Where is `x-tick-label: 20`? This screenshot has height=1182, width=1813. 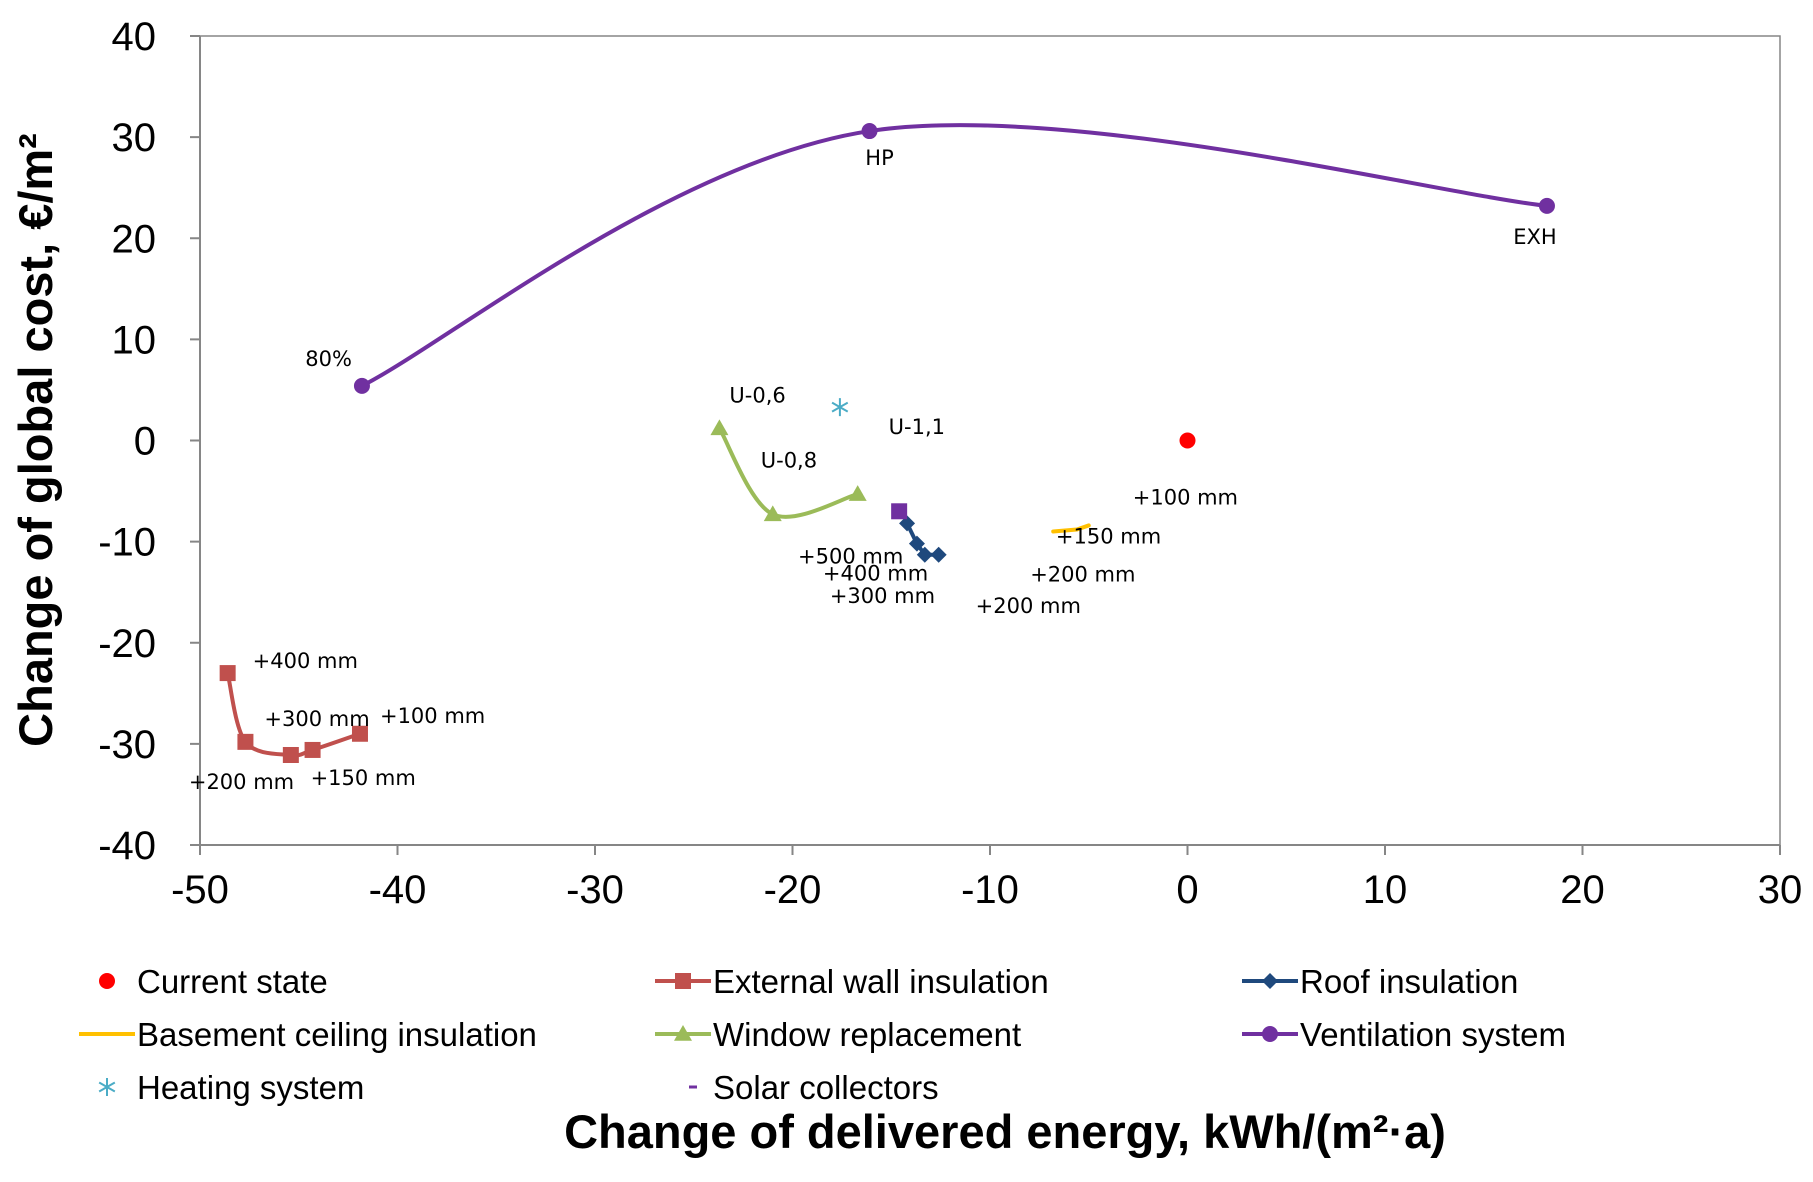 x-tick-label: 20 is located at coordinates (1582, 890).